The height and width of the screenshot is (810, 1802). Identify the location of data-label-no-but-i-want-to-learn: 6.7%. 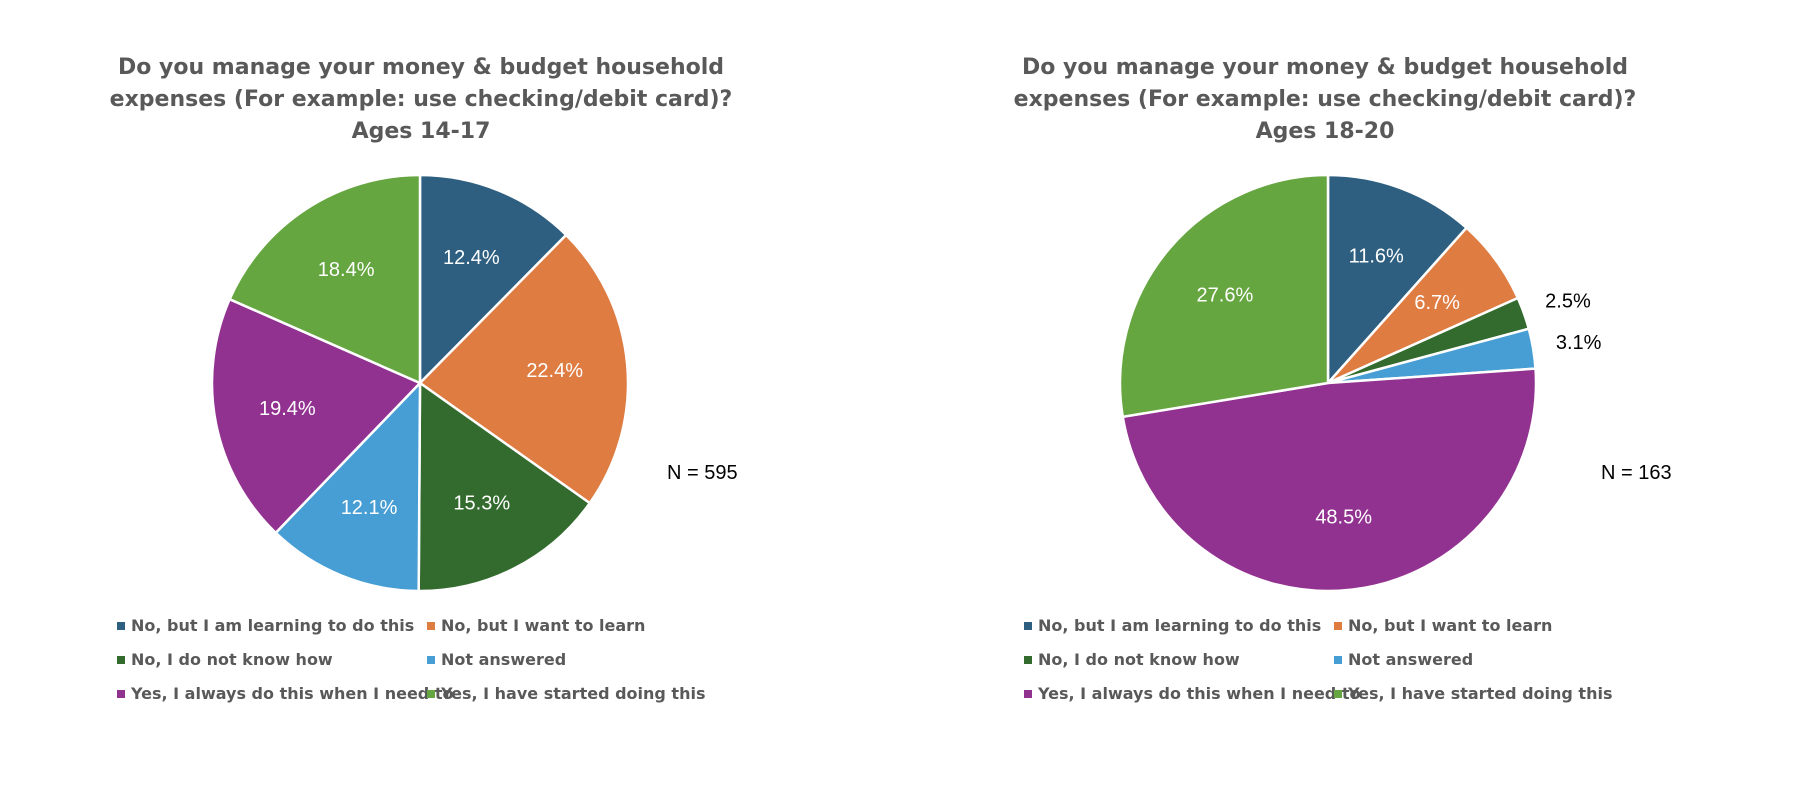
(1437, 303).